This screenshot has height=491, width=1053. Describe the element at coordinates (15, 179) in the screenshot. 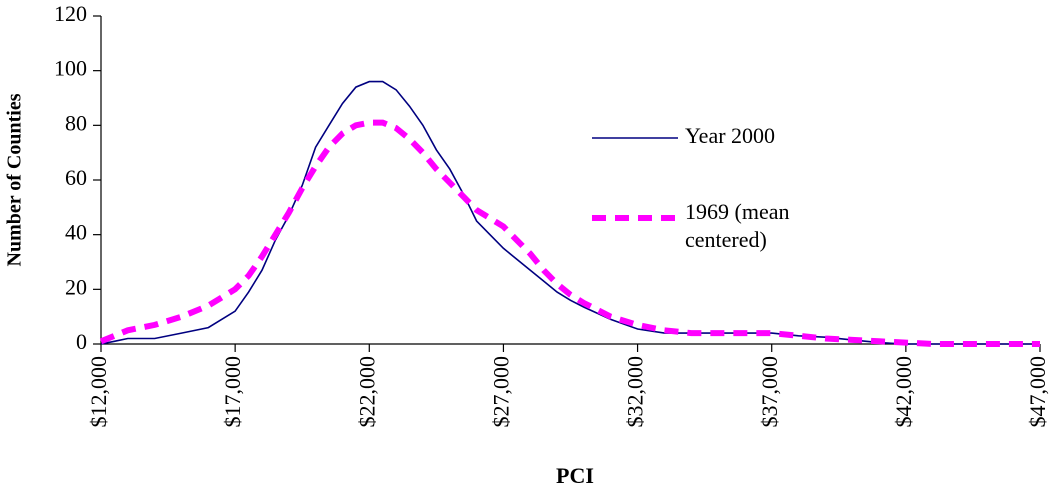

I see `y-axis-label: Number of Counties` at that location.